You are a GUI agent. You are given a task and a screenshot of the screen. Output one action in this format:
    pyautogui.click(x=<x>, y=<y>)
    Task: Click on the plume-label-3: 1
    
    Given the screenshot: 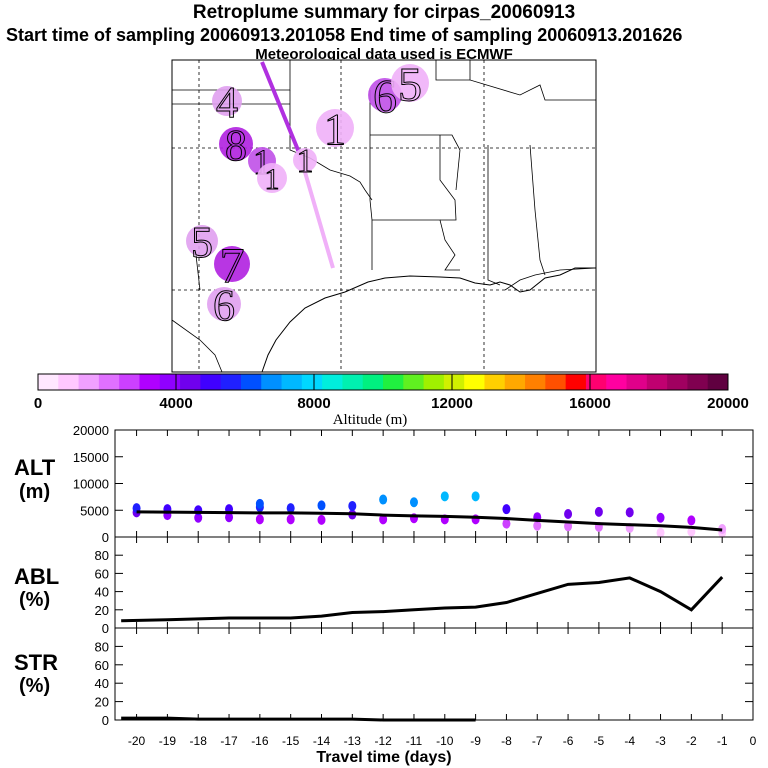 What is the action you would take?
    pyautogui.click(x=272, y=179)
    